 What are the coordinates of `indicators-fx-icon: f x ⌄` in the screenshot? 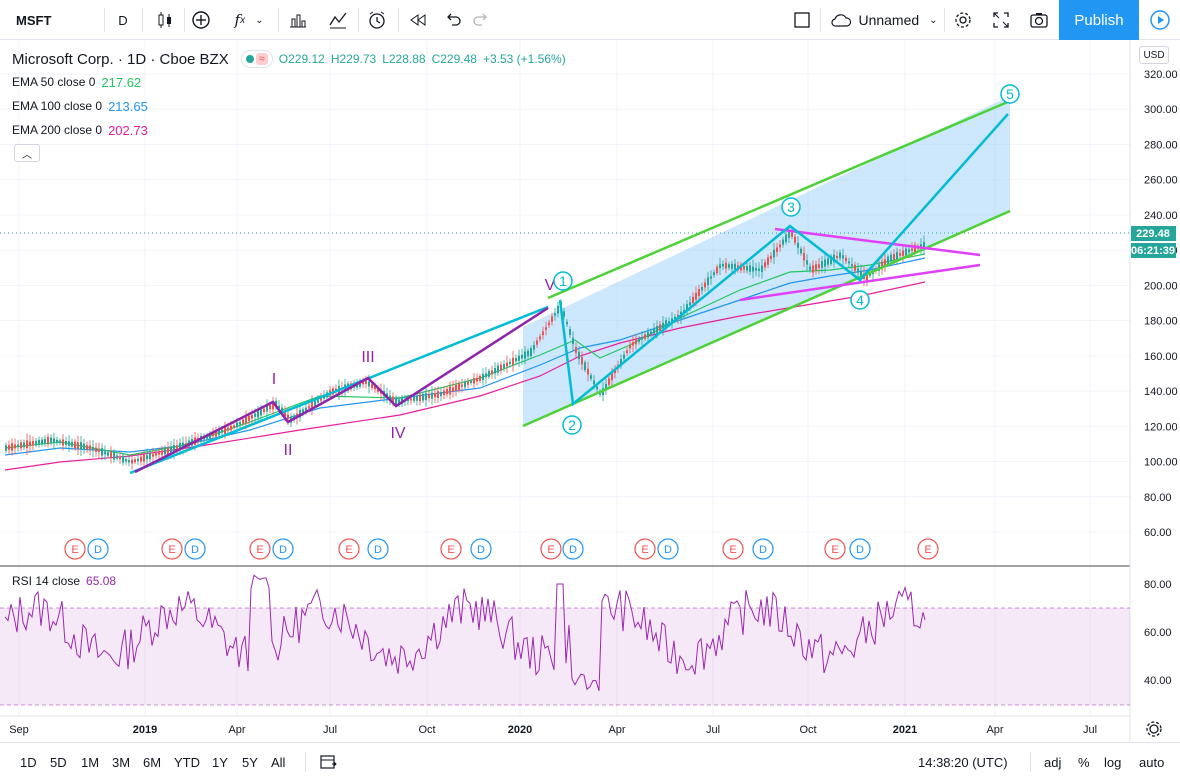 It's located at (249, 20).